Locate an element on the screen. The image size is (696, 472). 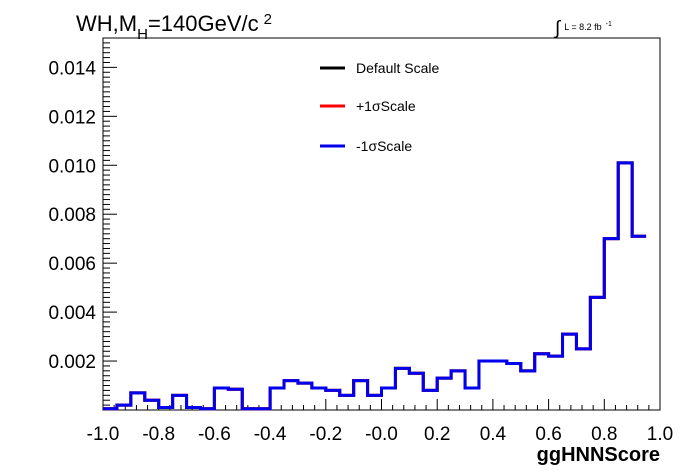
x-axis-tick-labels: -1.0 -0.8 -0.6 -0.4 -0.2 -0.0 0.2 0.4 0.6 0.8 1.0 is located at coordinates (380, 434).